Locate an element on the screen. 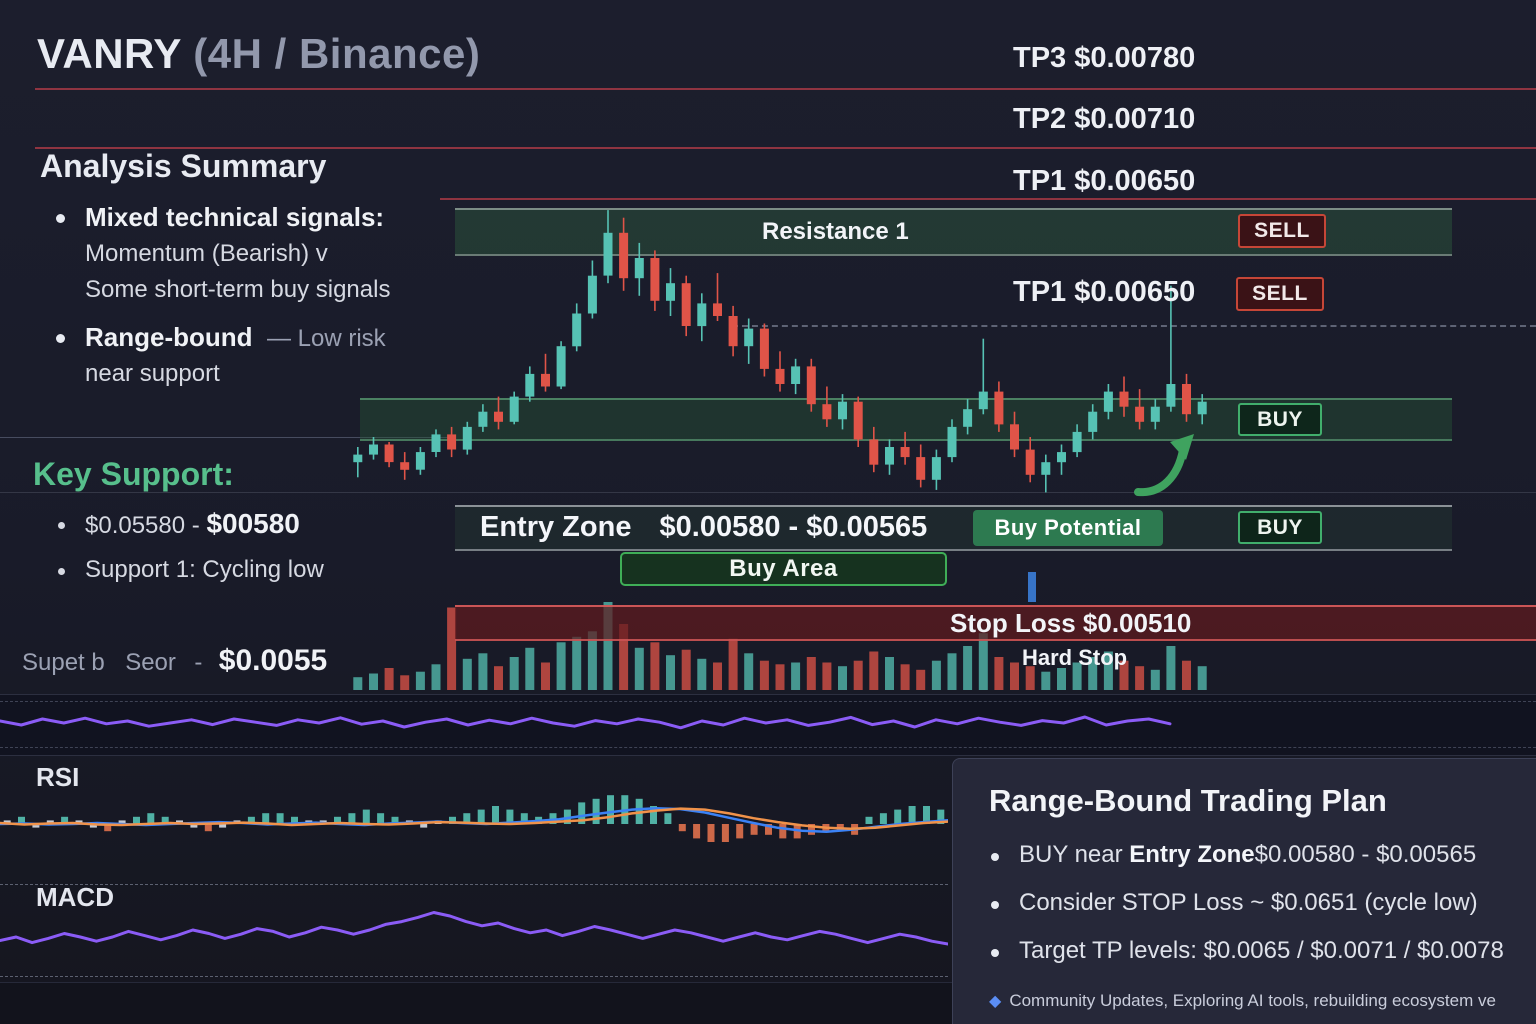 This screenshot has height=1024, width=1536. stop-loss-label: Stop Loss $0.00510 is located at coordinates (1071, 623).